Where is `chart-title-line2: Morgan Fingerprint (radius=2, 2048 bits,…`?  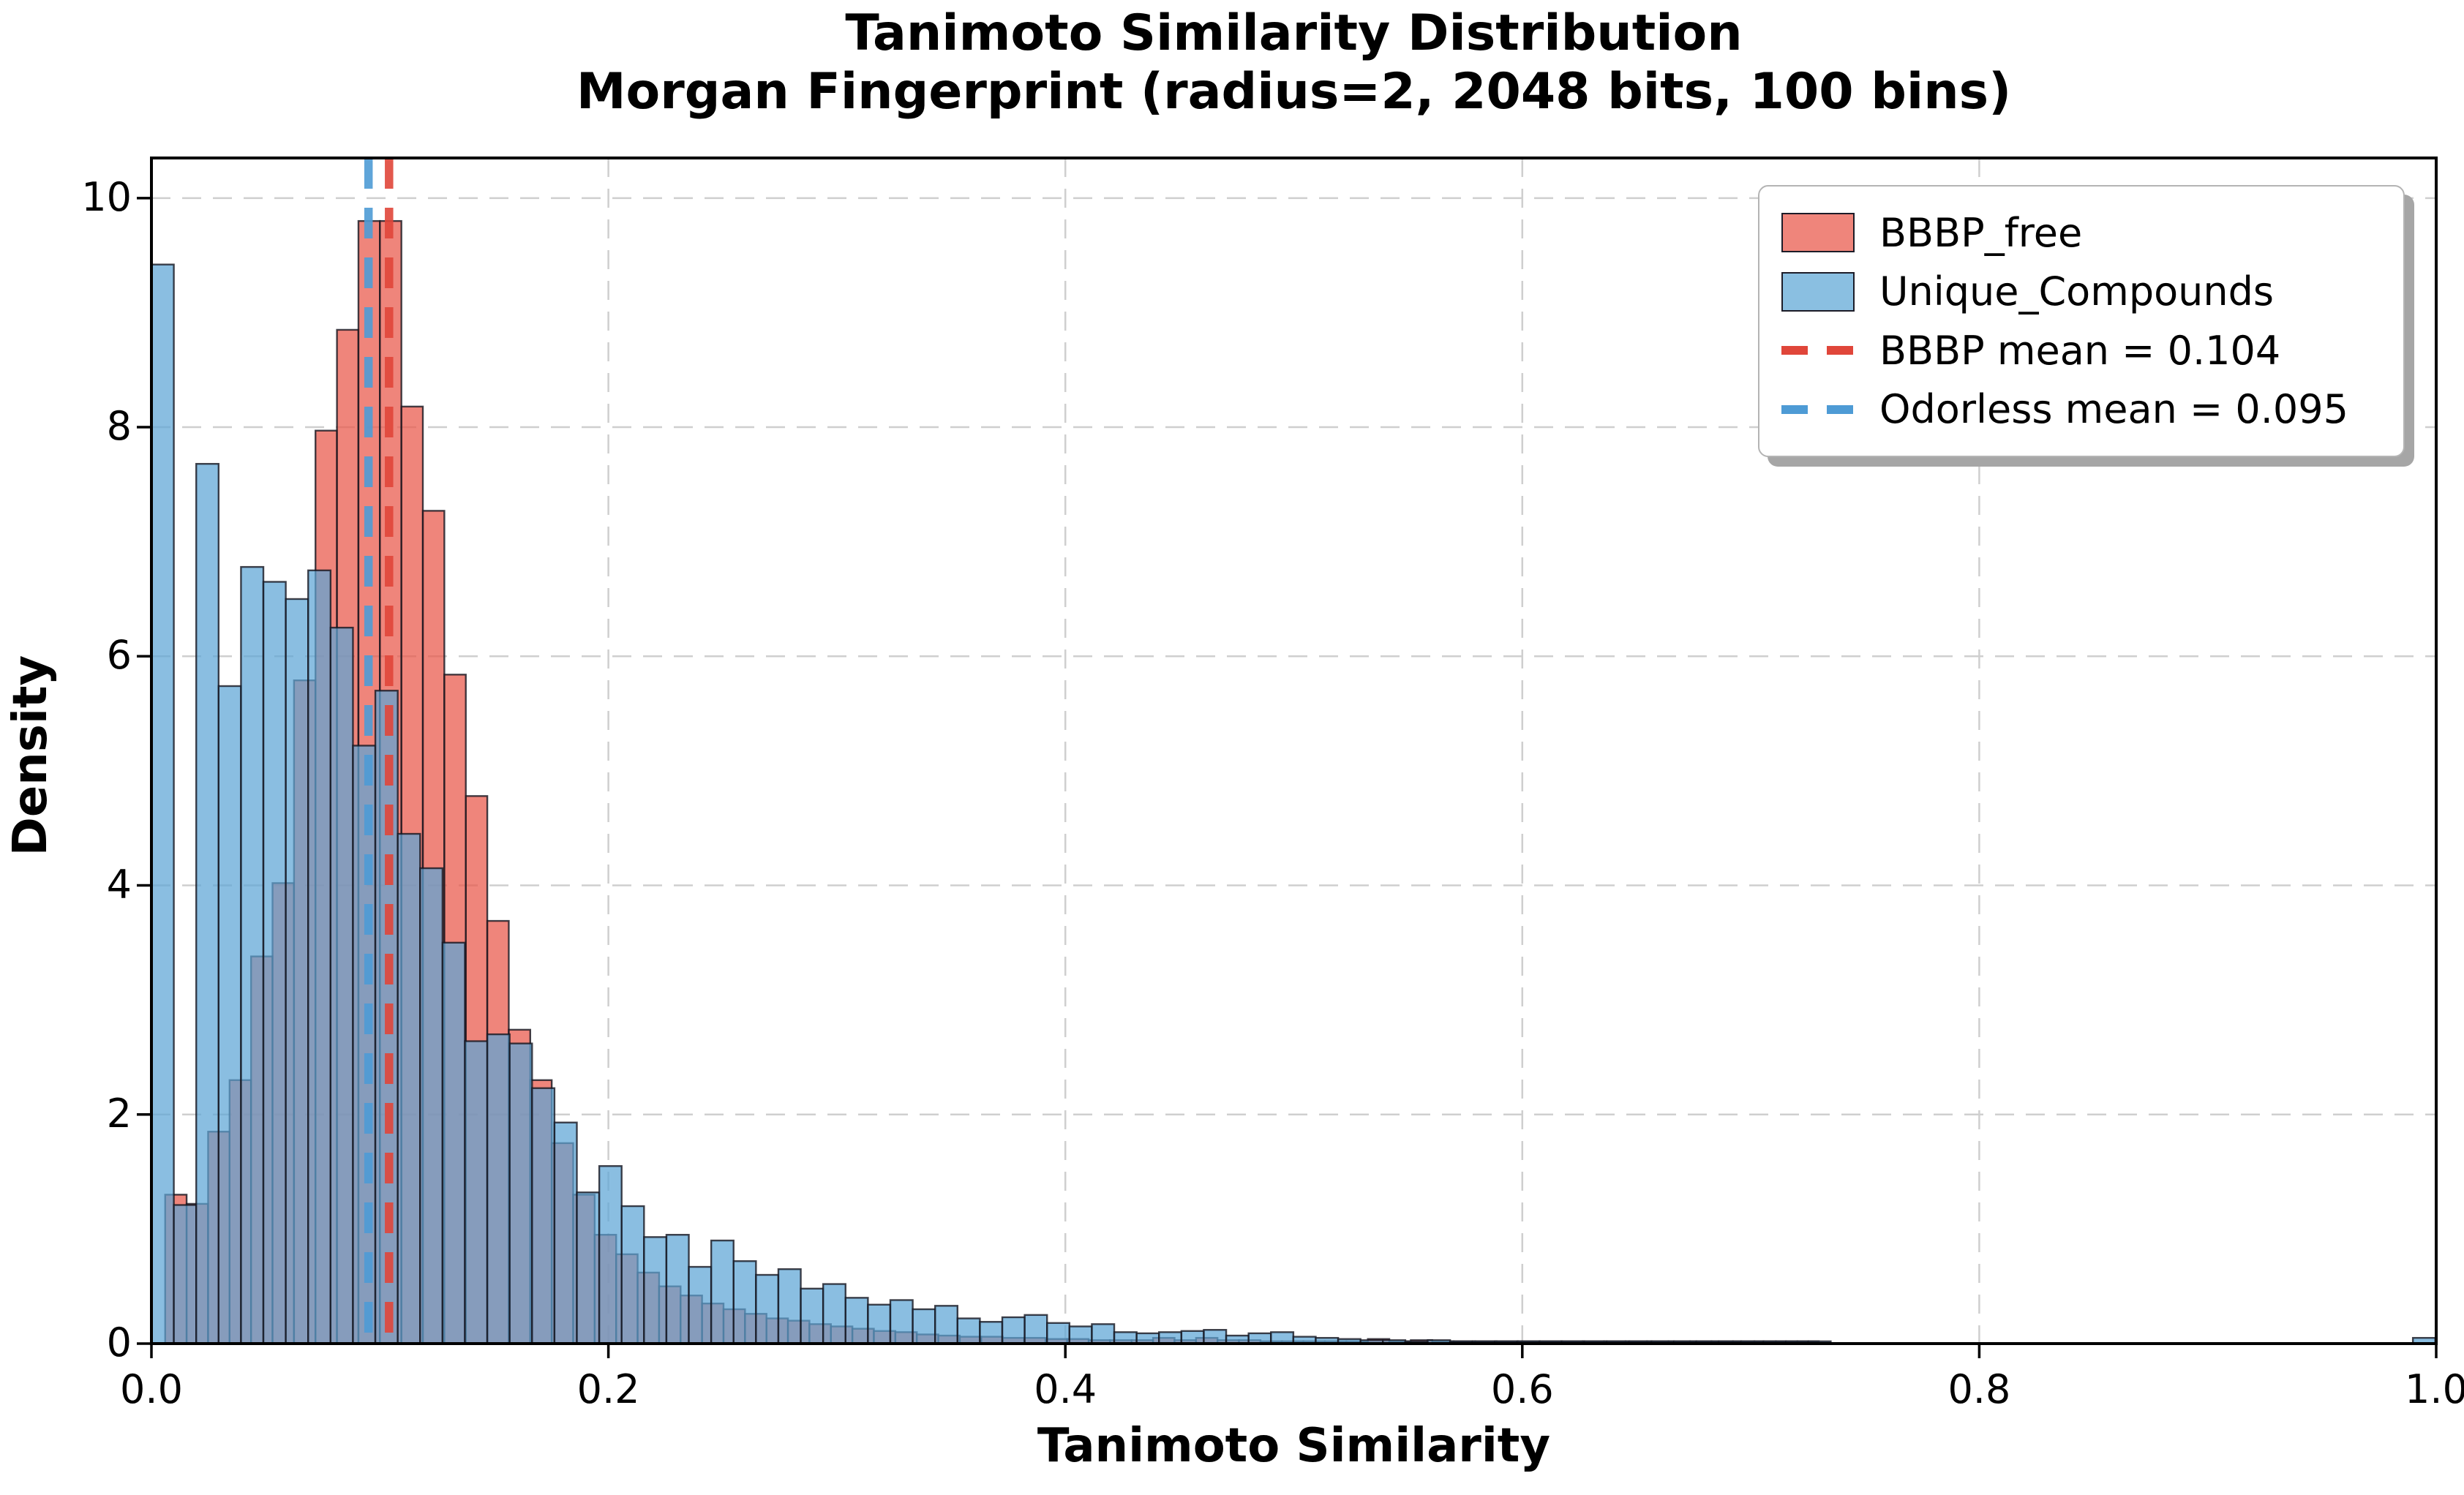 chart-title-line2: Morgan Fingerprint (radius=2, 2048 bits,… is located at coordinates (1294, 92).